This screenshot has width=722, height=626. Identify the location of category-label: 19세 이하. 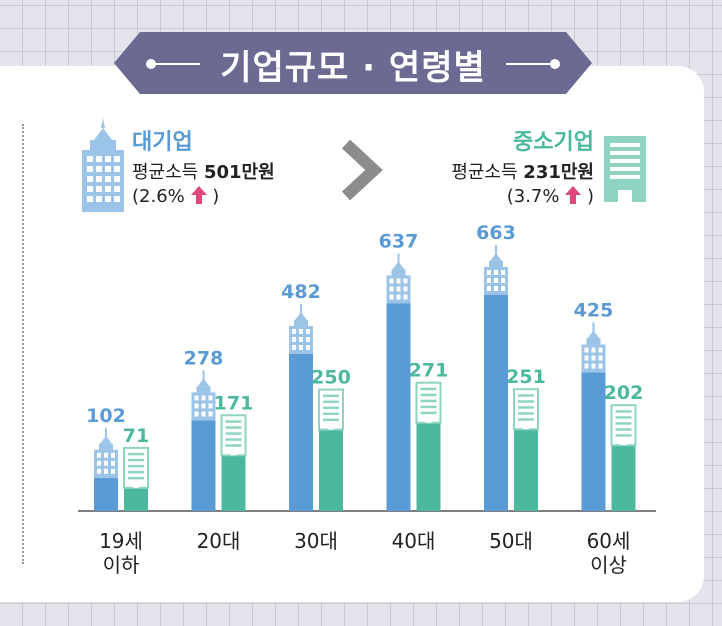
(121, 553).